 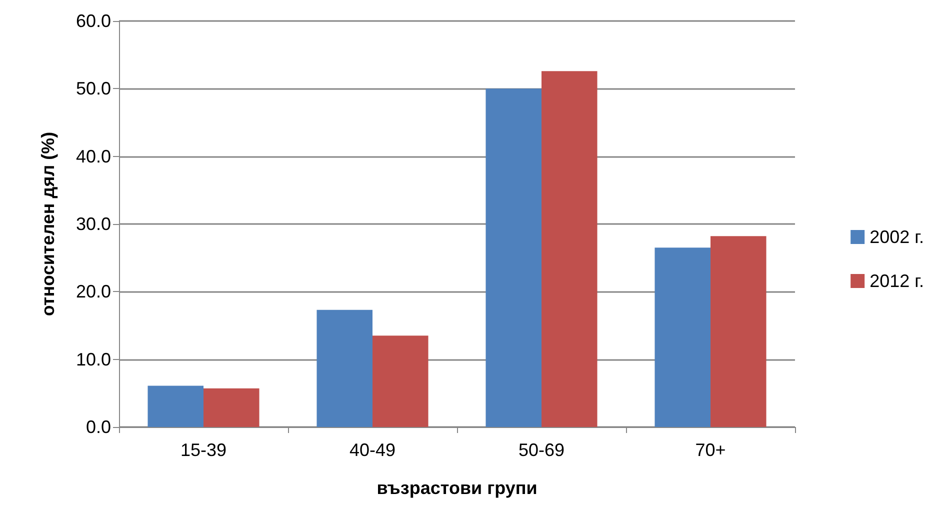 What do you see at coordinates (93, 156) in the screenshot?
I see `y-tick-label: 40.0` at bounding box center [93, 156].